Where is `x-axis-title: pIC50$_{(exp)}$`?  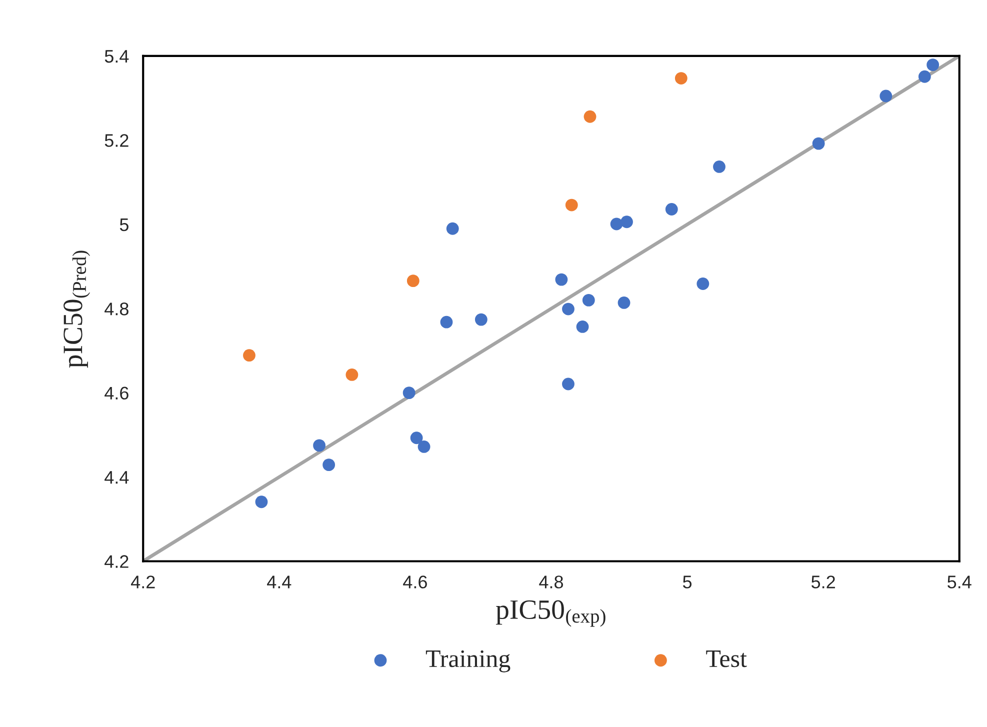
x-axis-title: pIC50$_{(exp)}$ is located at coordinates (551, 613).